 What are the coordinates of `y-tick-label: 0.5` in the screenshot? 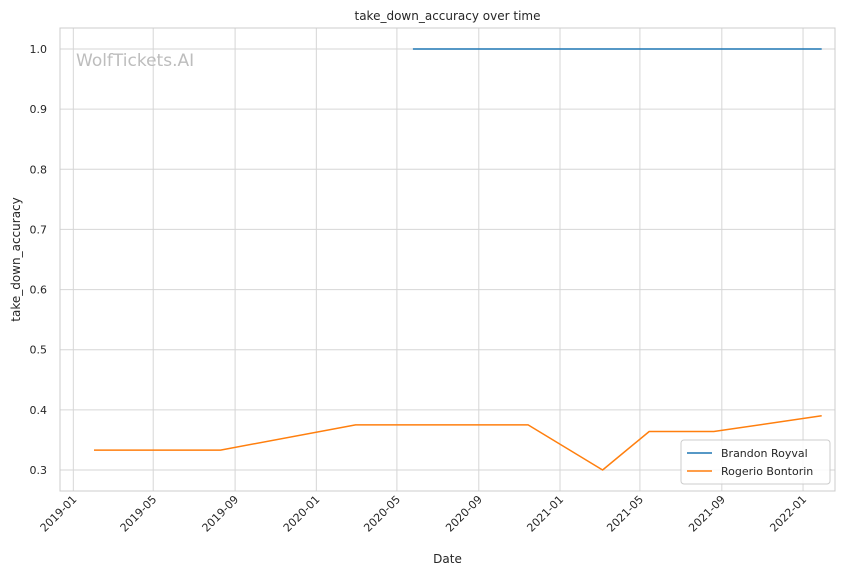 It's located at (39, 350).